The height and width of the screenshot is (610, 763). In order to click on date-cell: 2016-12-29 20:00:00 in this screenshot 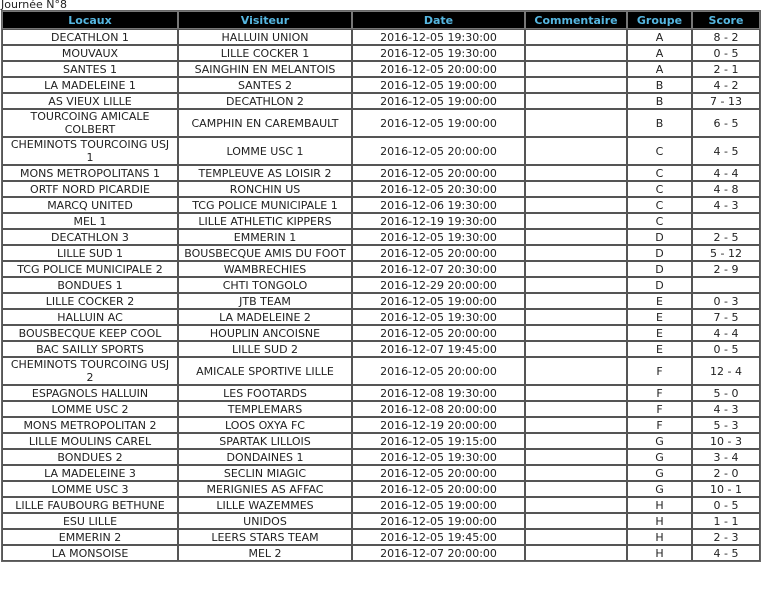, I will do `click(438, 285)`.